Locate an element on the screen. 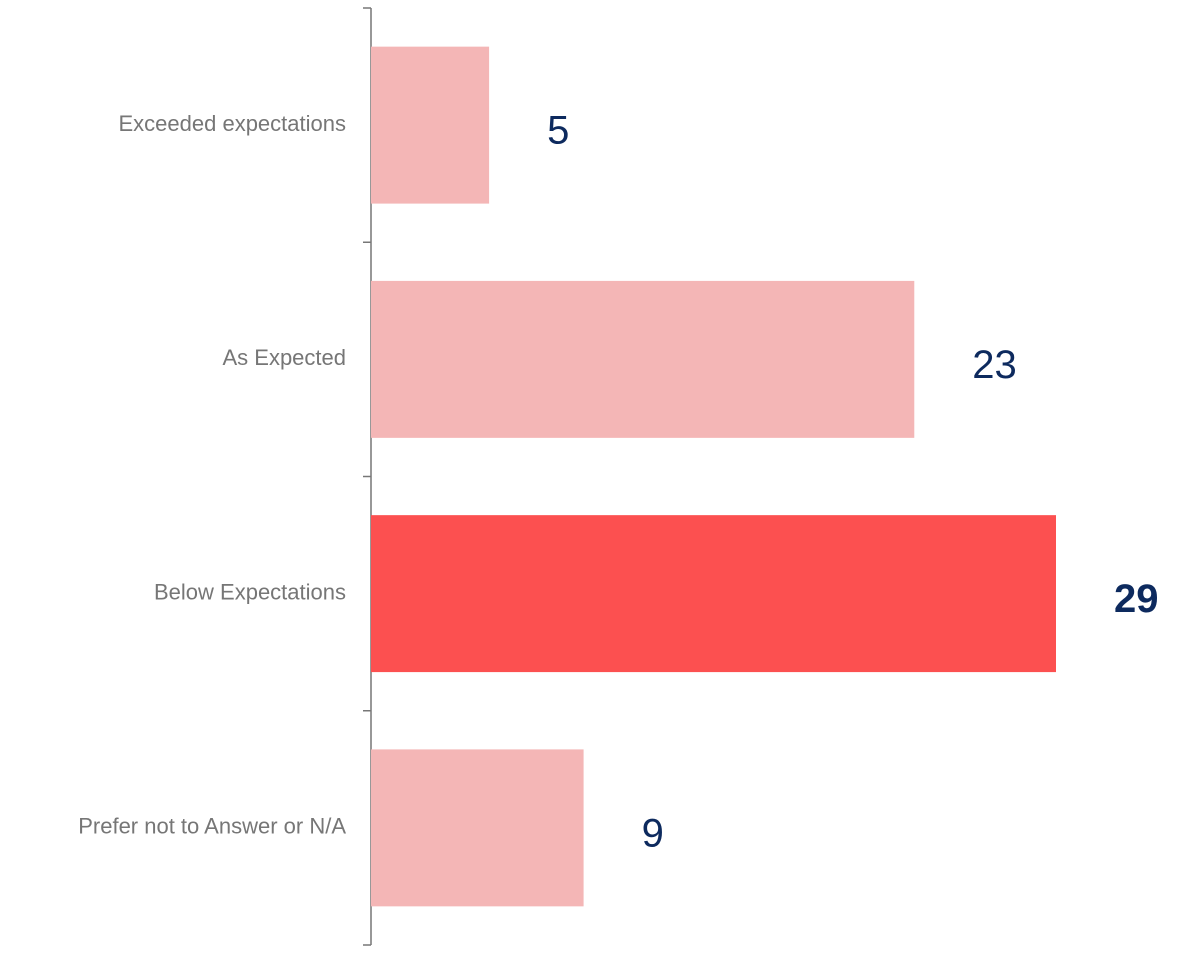 Image resolution: width=1189 pixels, height=953 pixels. value-label: 9 is located at coordinates (653, 833).